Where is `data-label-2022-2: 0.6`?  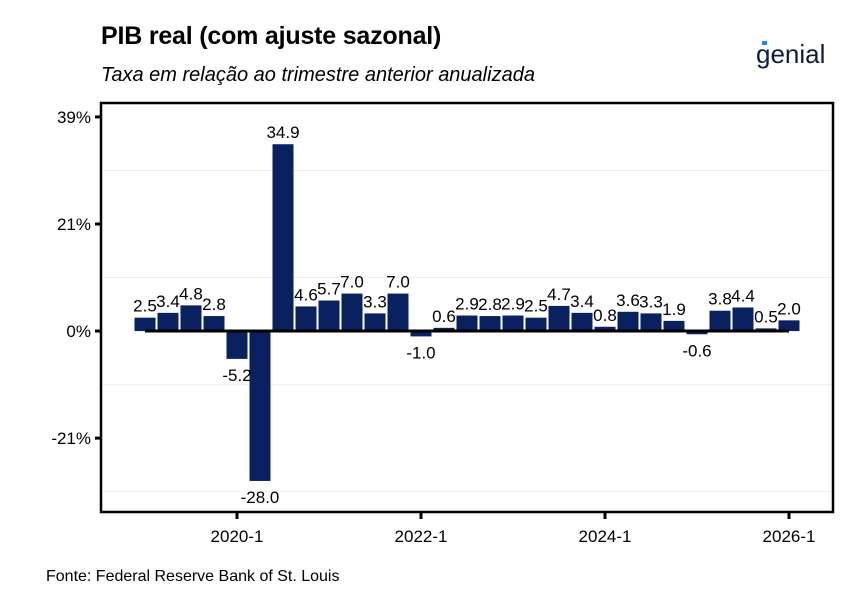 data-label-2022-2: 0.6 is located at coordinates (444, 316).